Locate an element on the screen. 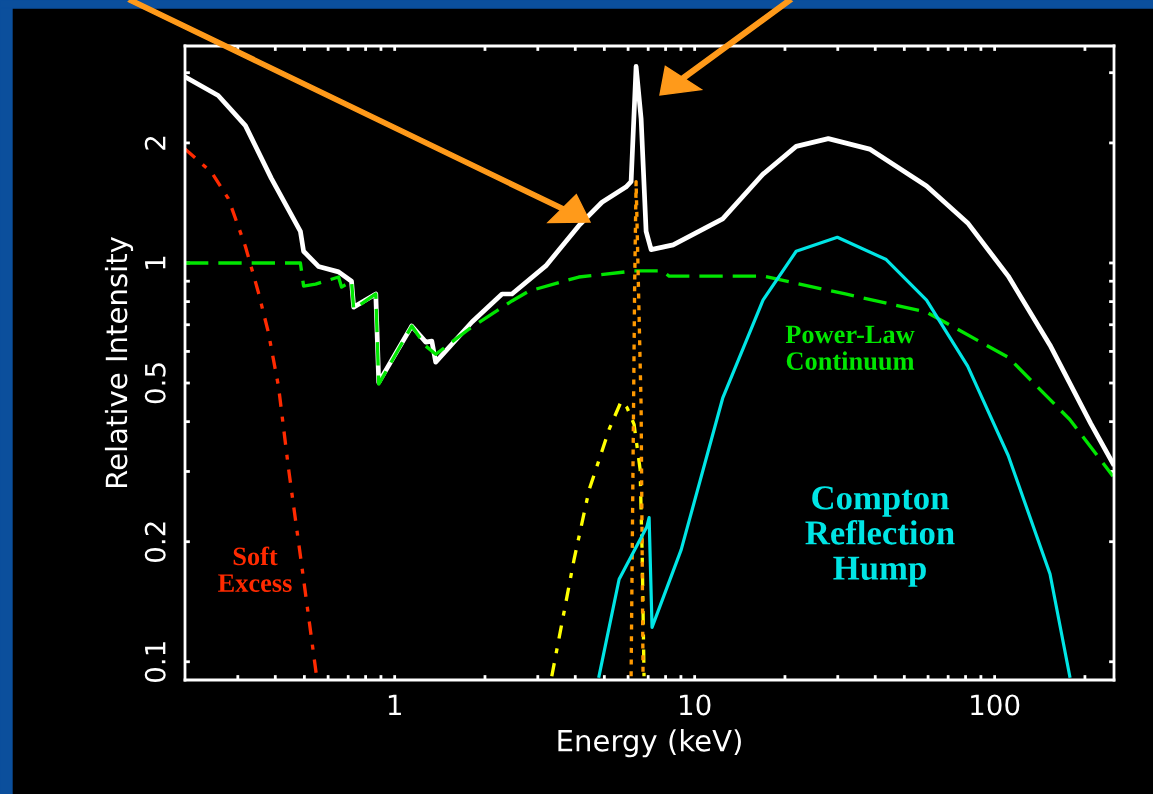 The width and height of the screenshot is (1153, 794). x-axis-title: Energy (keV) is located at coordinates (649, 743).